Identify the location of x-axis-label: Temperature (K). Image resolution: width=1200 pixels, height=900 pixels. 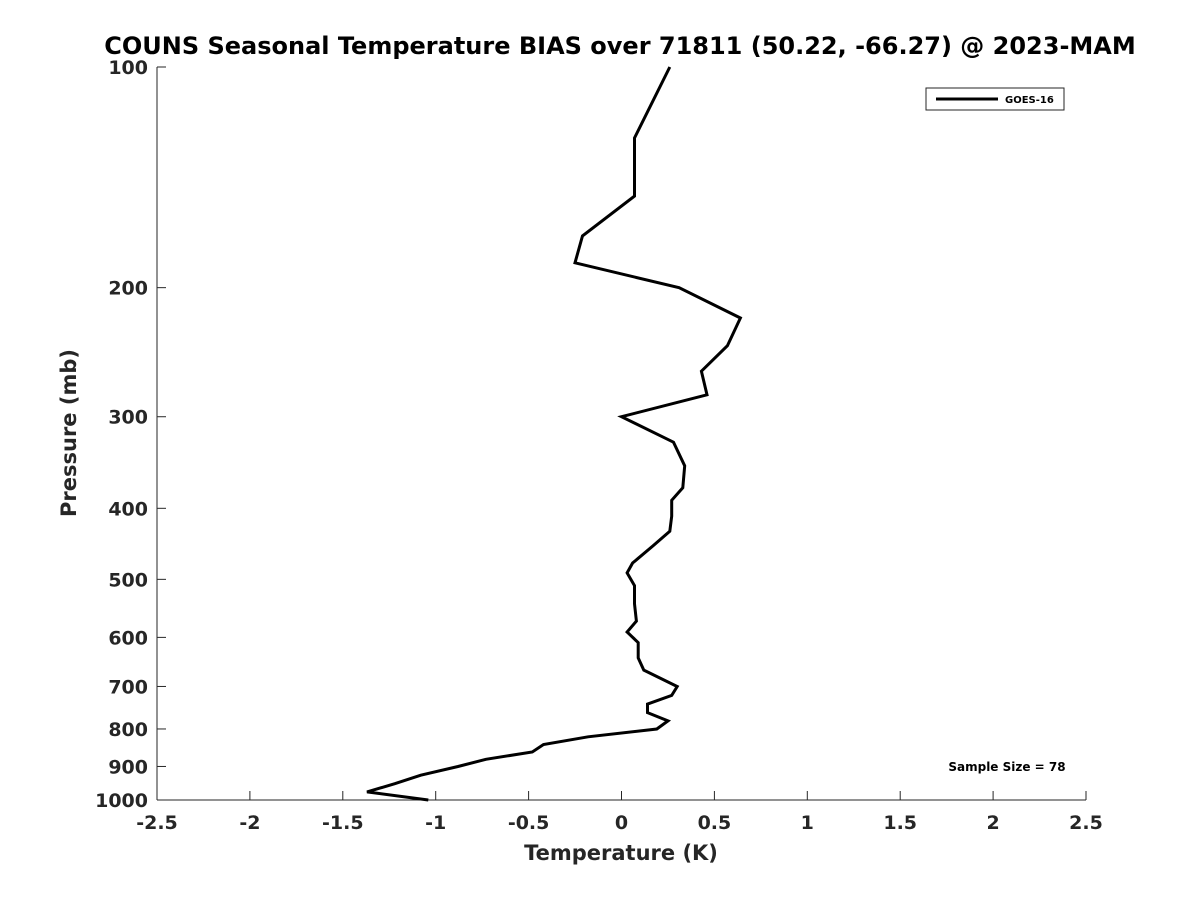
(621, 853).